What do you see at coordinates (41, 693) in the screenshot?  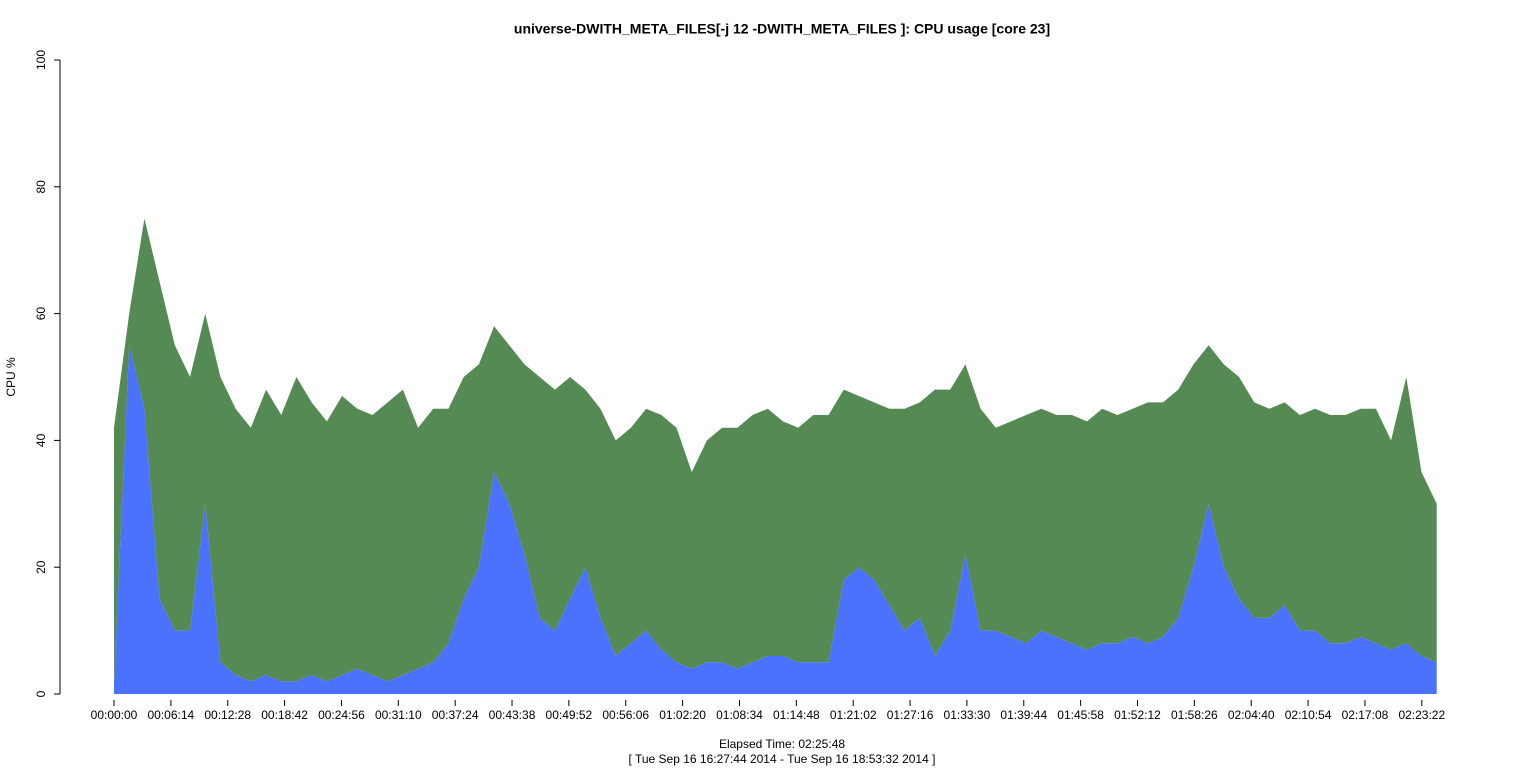 I see `y-tick-label: 0` at bounding box center [41, 693].